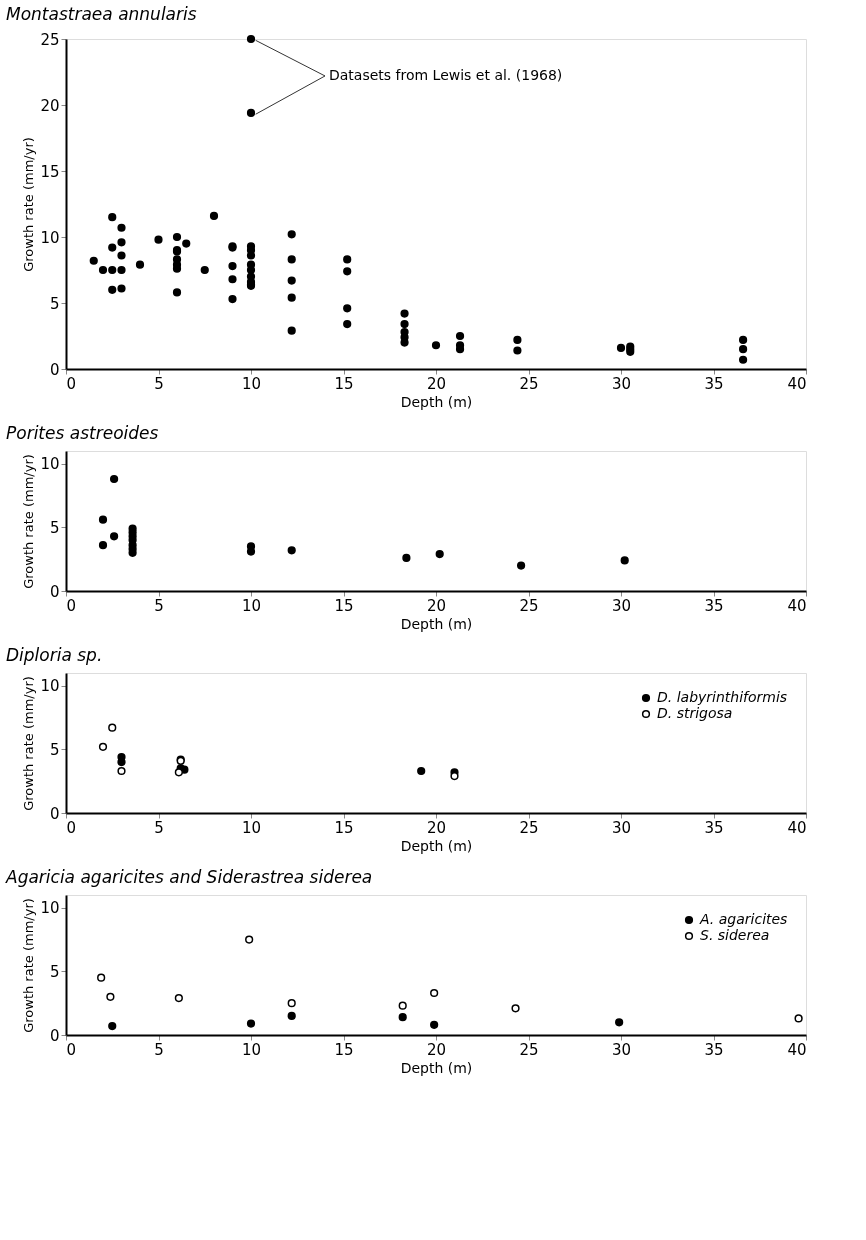 The image size is (866, 1240). What do you see at coordinates (54, 655) in the screenshot?
I see `chart-title: Diploria sp.` at bounding box center [54, 655].